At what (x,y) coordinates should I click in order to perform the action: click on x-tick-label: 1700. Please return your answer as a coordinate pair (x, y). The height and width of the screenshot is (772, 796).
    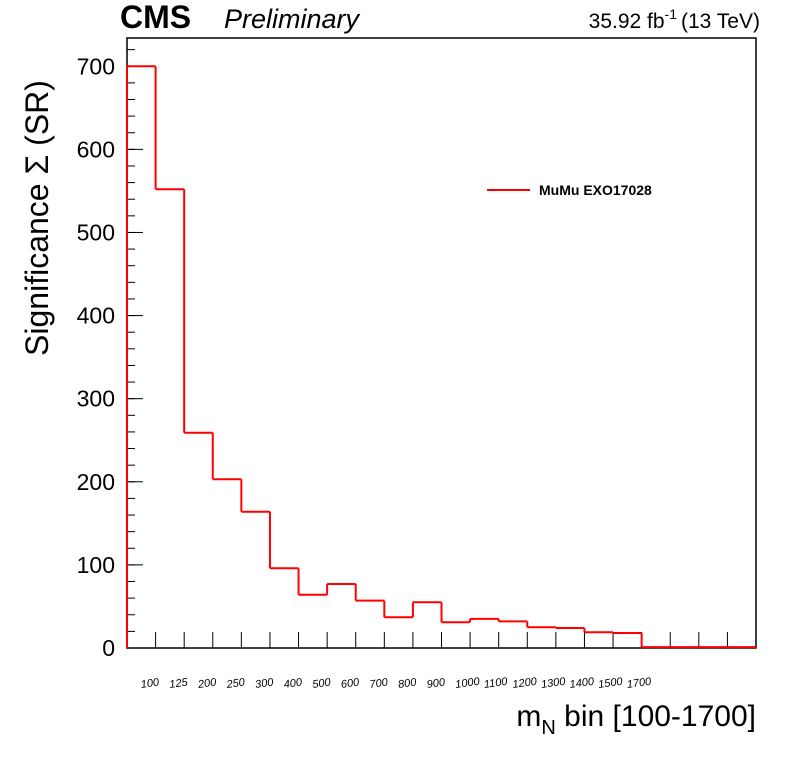
    Looking at the image, I should click on (639, 683).